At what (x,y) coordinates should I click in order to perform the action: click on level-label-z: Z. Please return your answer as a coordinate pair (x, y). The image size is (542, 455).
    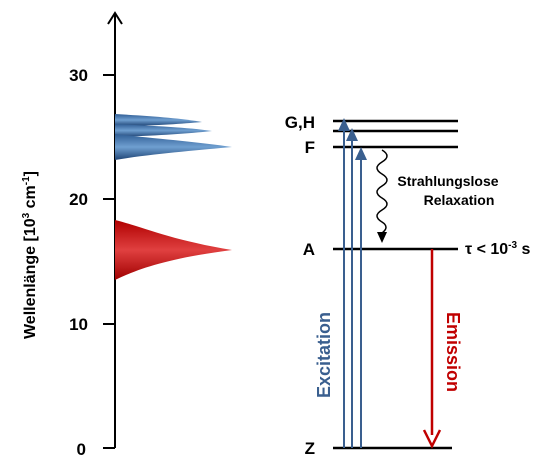
    Looking at the image, I should click on (310, 447).